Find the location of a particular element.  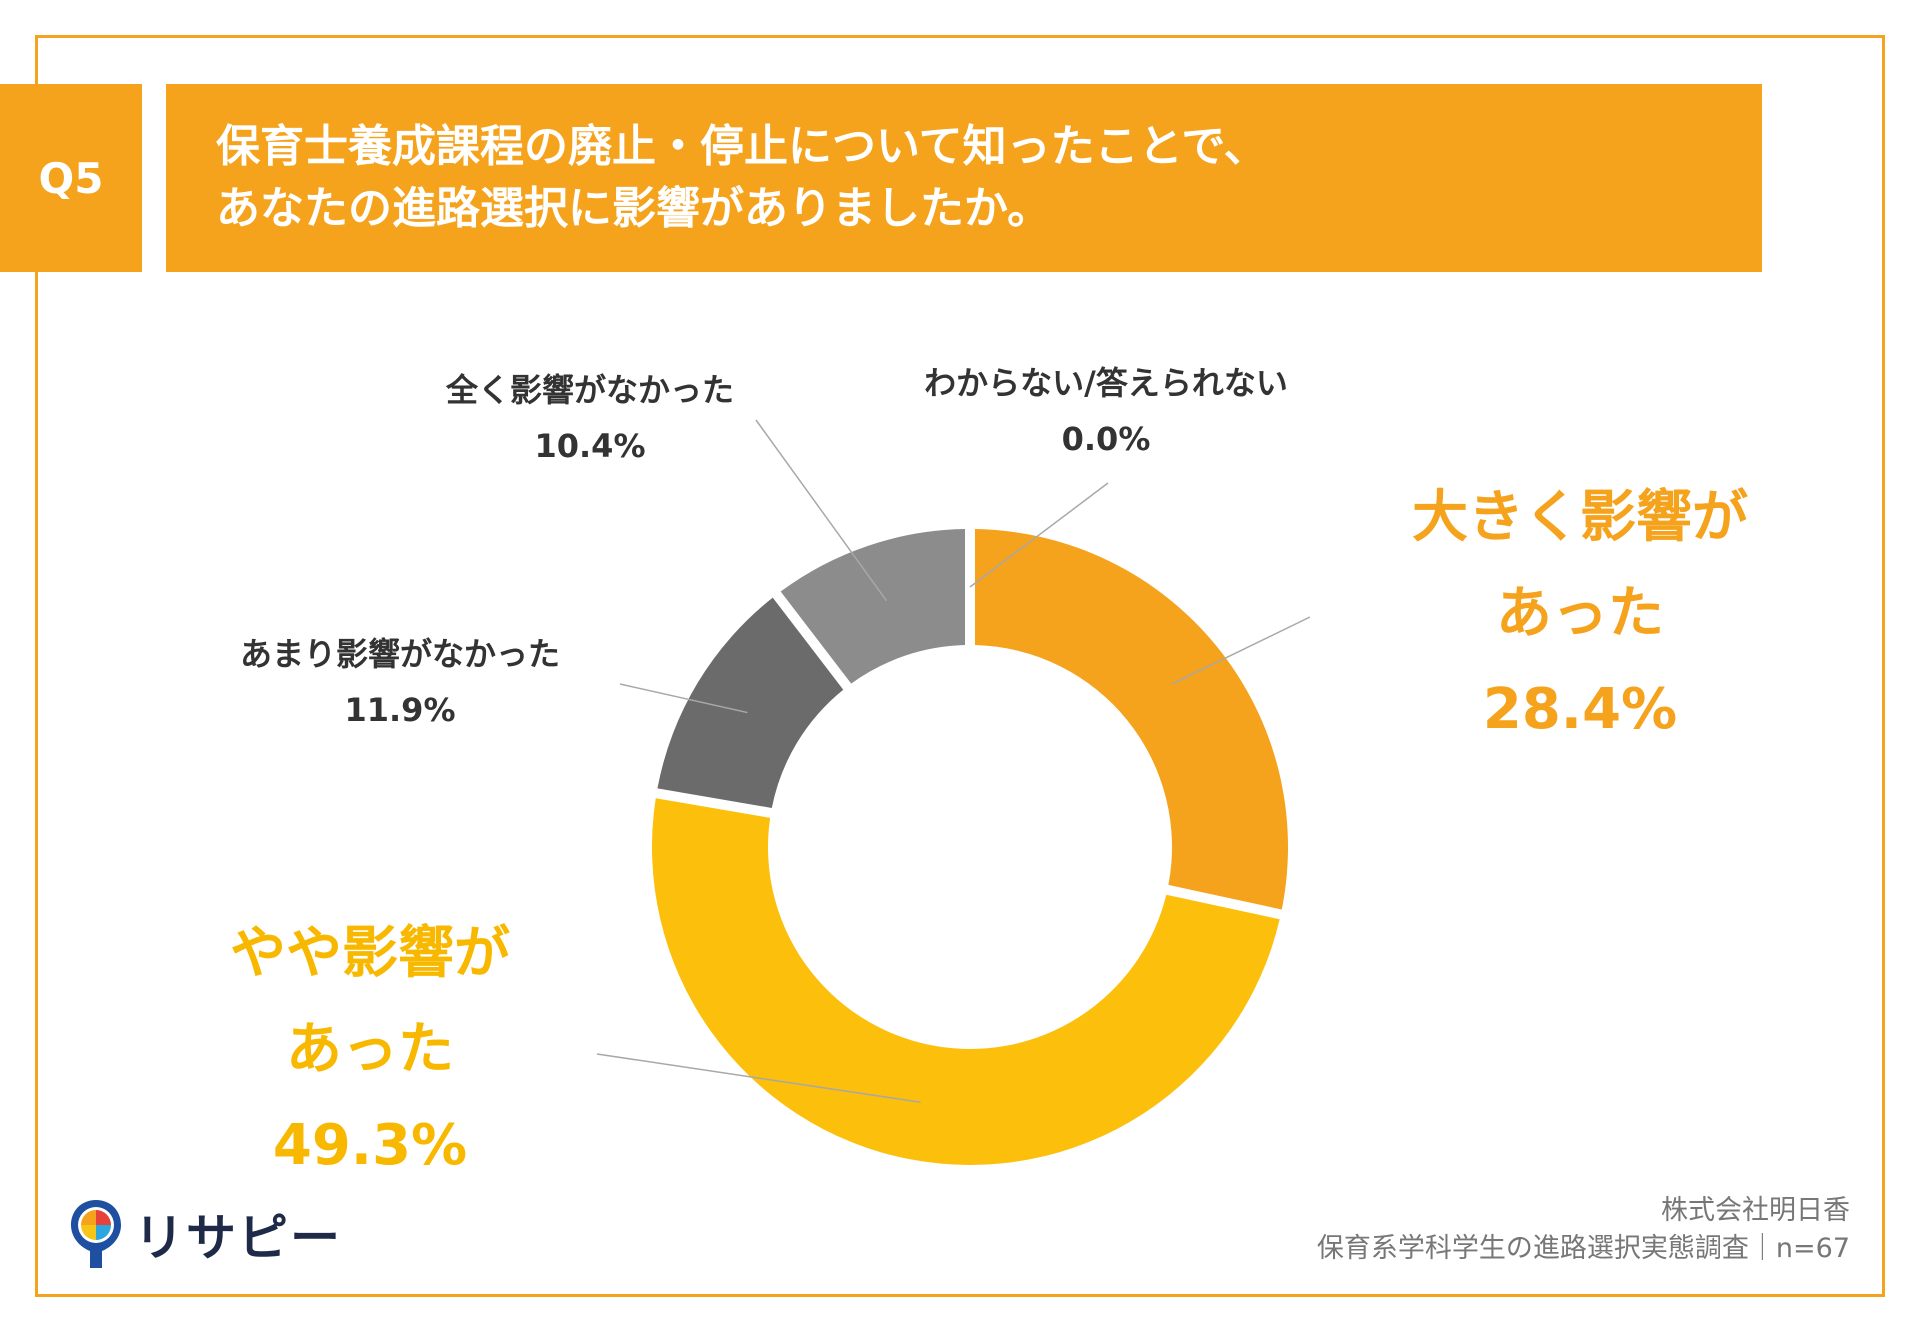

label-large-impact: 大きく影響が あった 28.4% is located at coordinates (1580, 614).